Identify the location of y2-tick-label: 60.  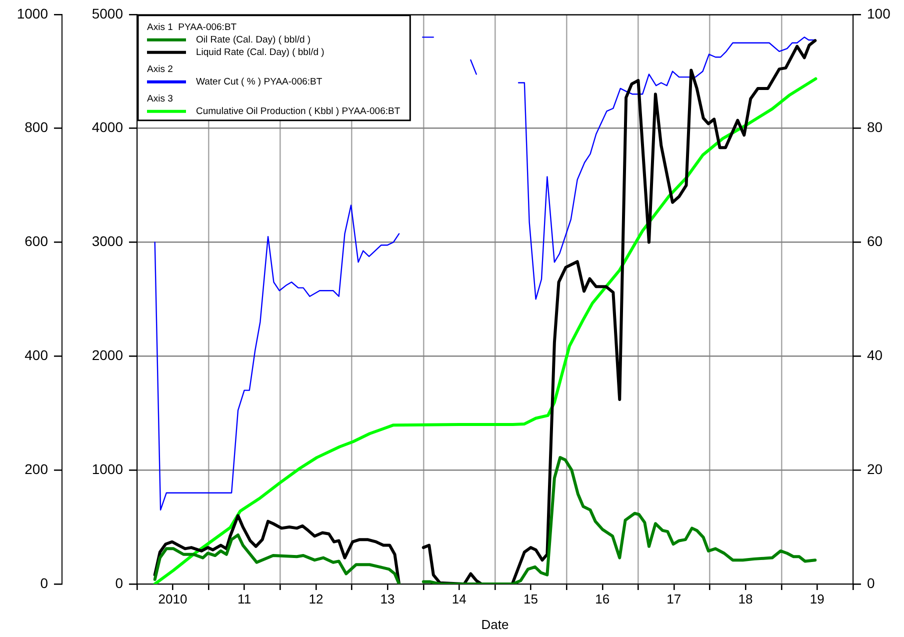
(875, 241).